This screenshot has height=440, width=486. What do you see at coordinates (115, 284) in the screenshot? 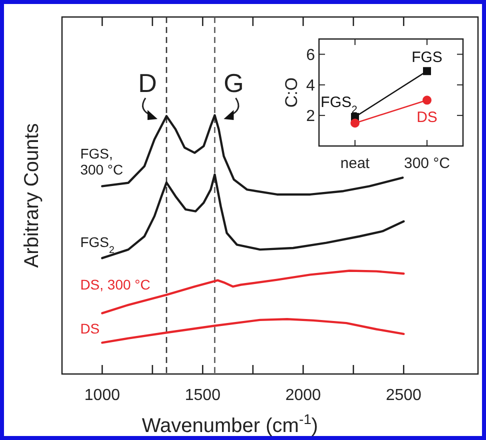
I see `series-label: DS, 300 °C` at bounding box center [115, 284].